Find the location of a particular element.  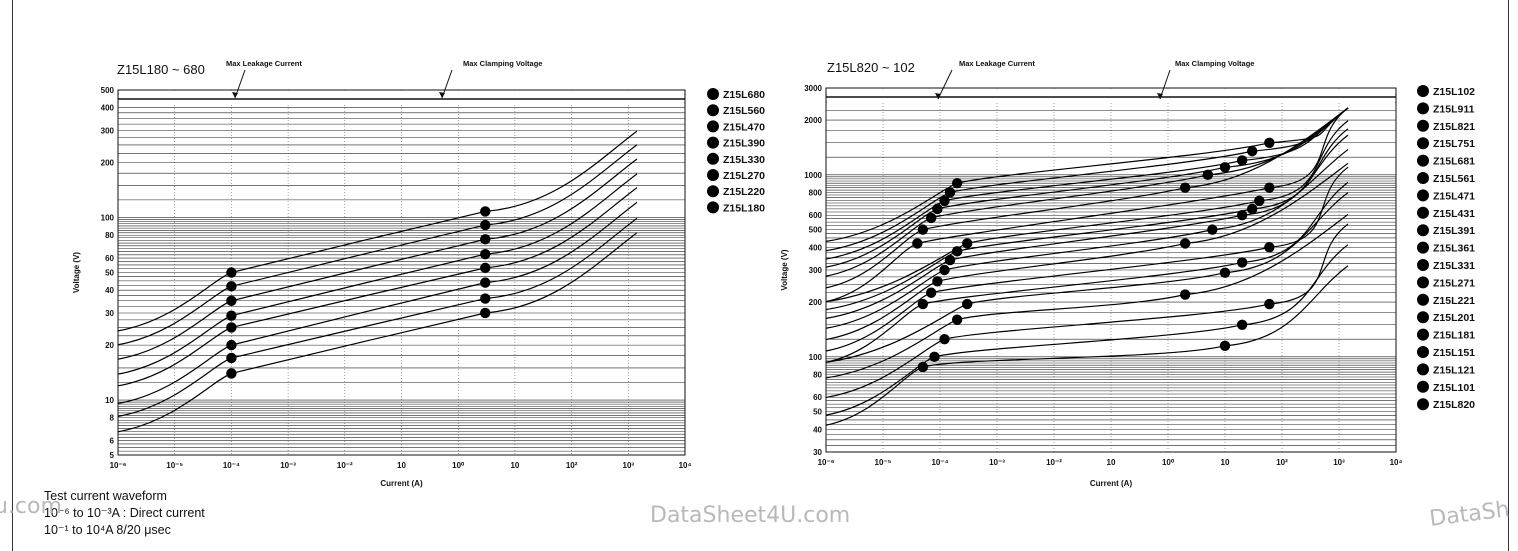

marker-clamp-z15l181 is located at coordinates (1225, 272).